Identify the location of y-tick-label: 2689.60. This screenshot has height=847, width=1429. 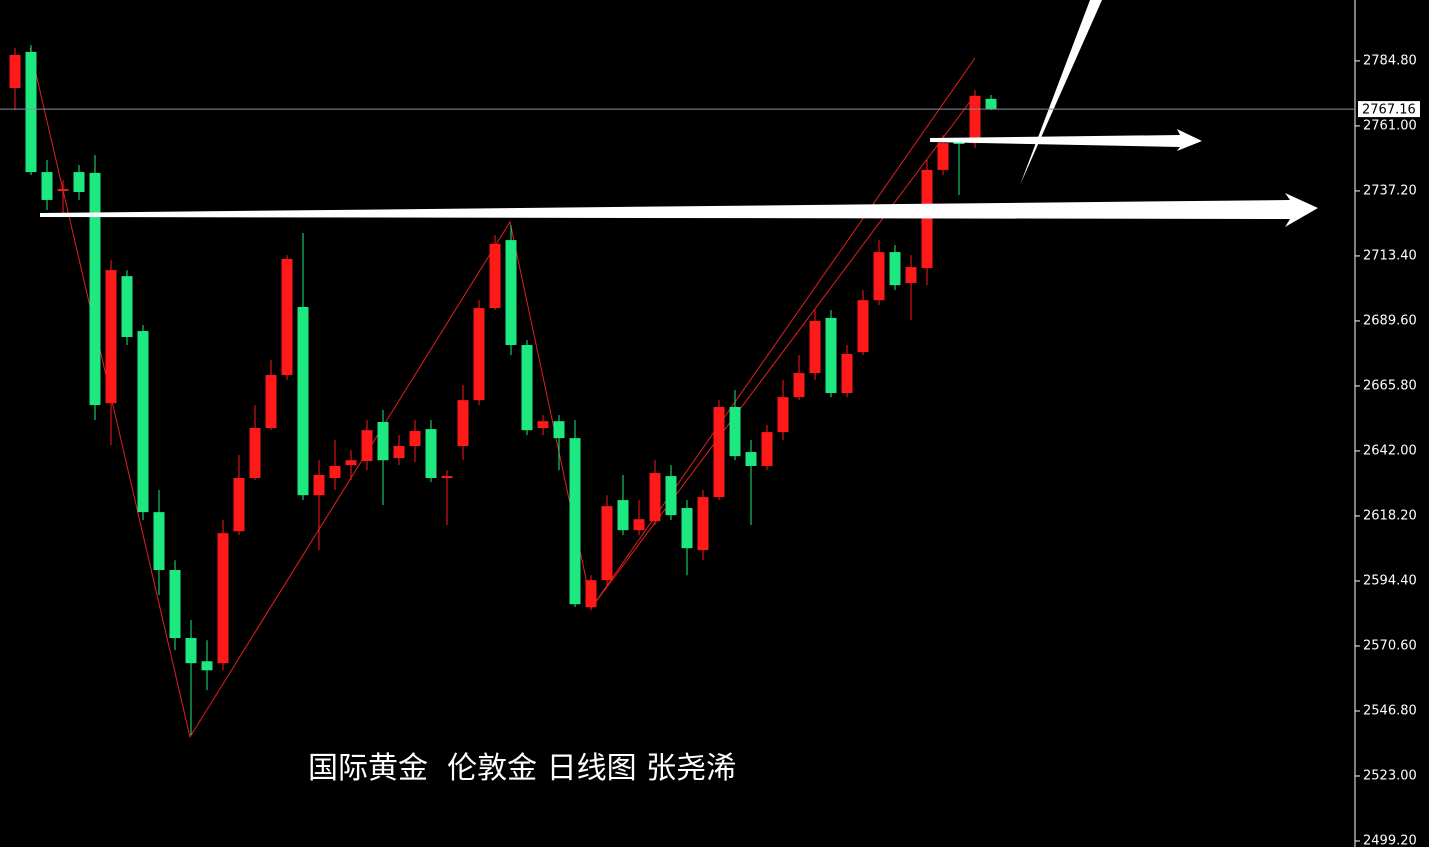
(1390, 320).